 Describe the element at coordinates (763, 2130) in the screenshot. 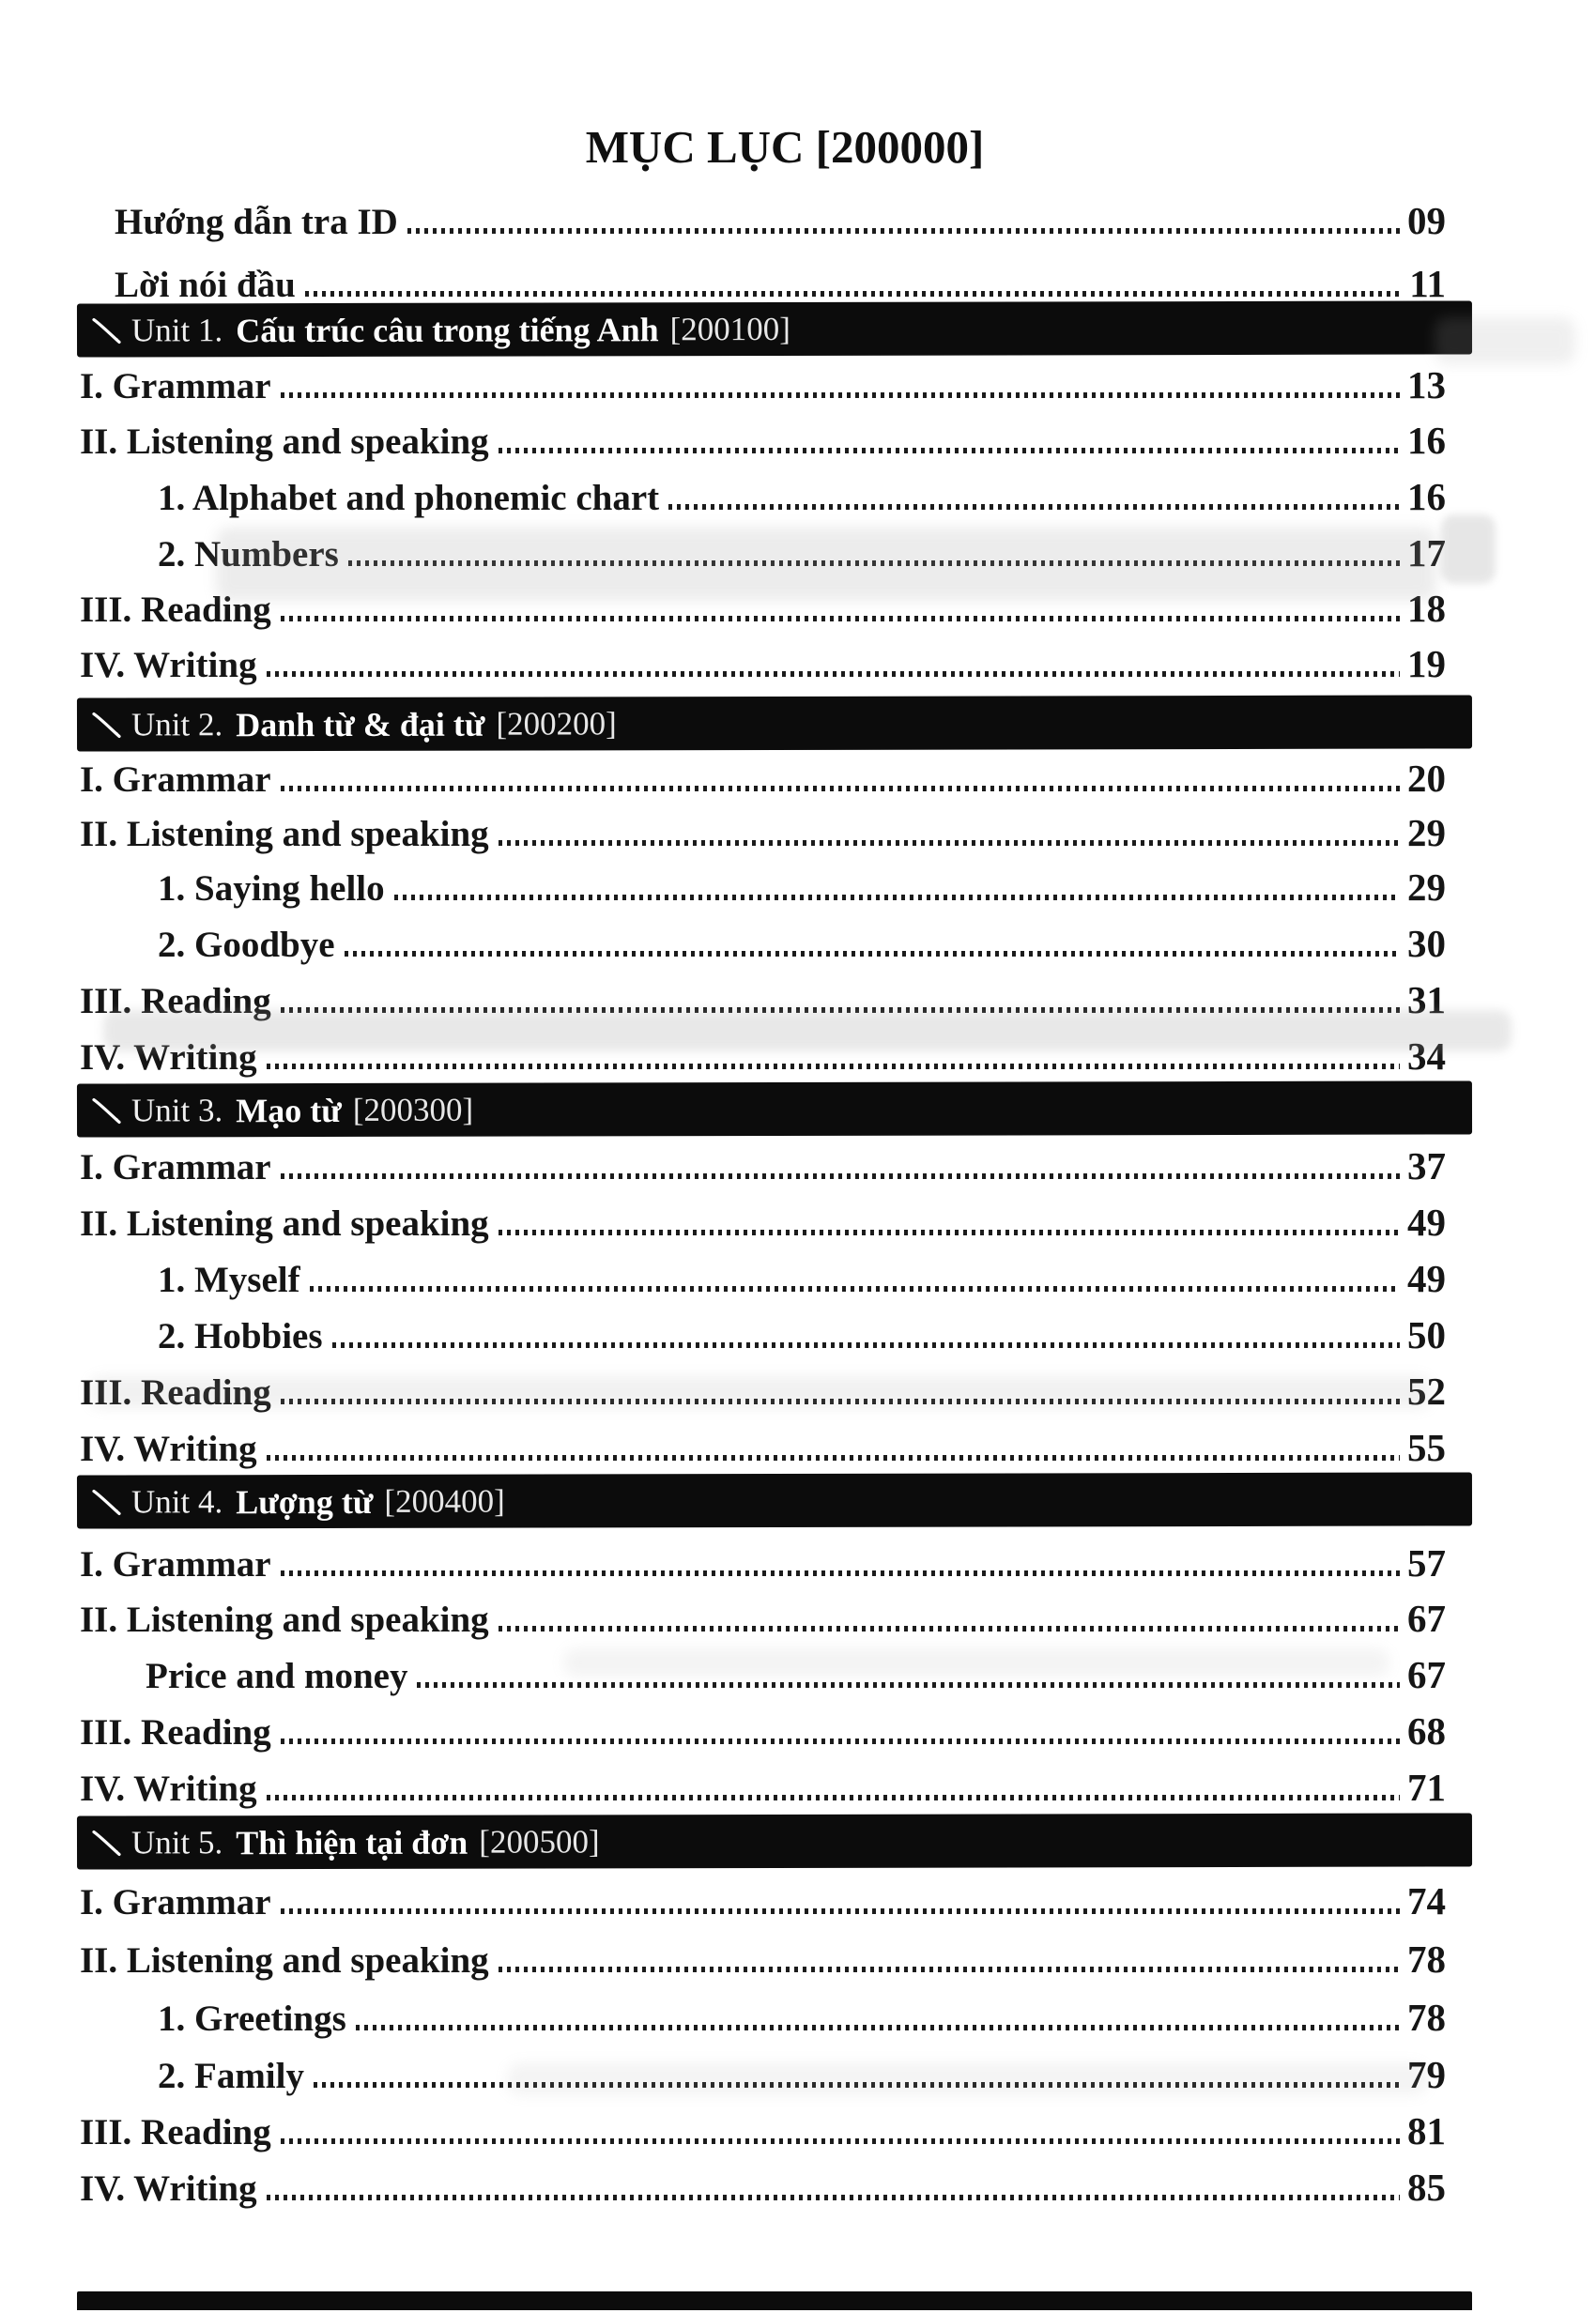

I see `toc-entry: III. Reading 81` at that location.